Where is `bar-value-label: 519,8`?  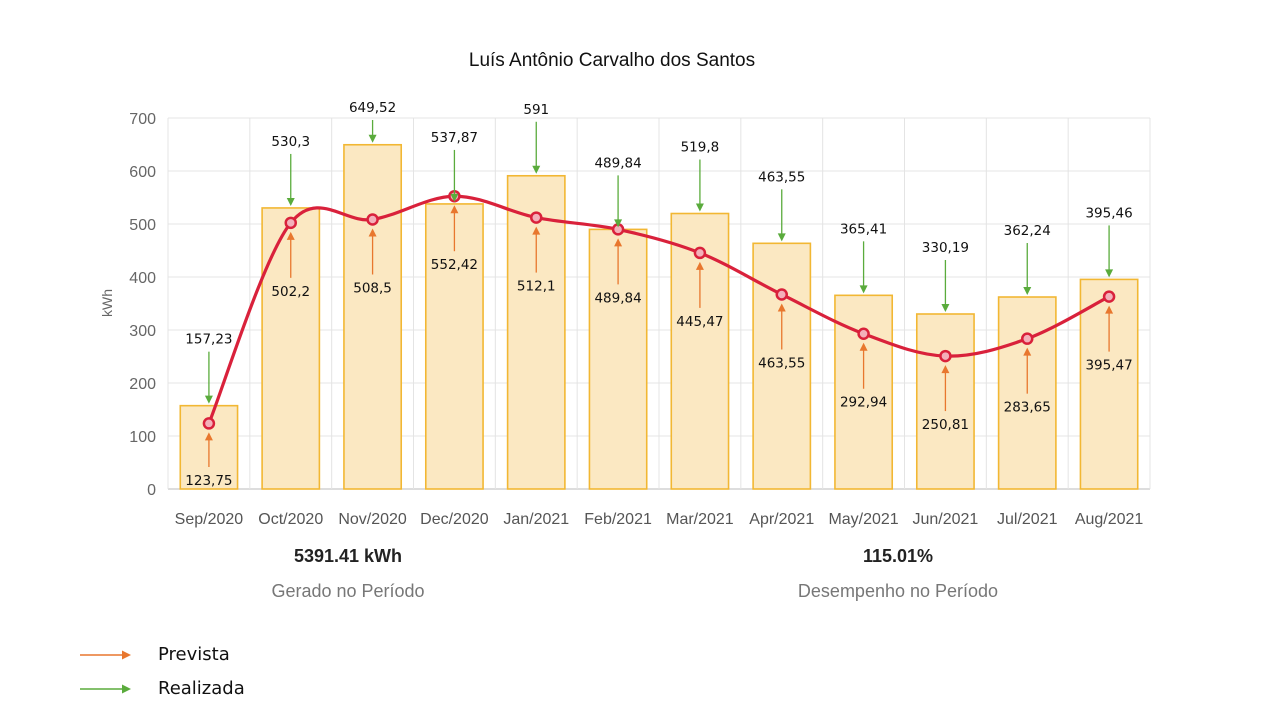 bar-value-label: 519,8 is located at coordinates (700, 148).